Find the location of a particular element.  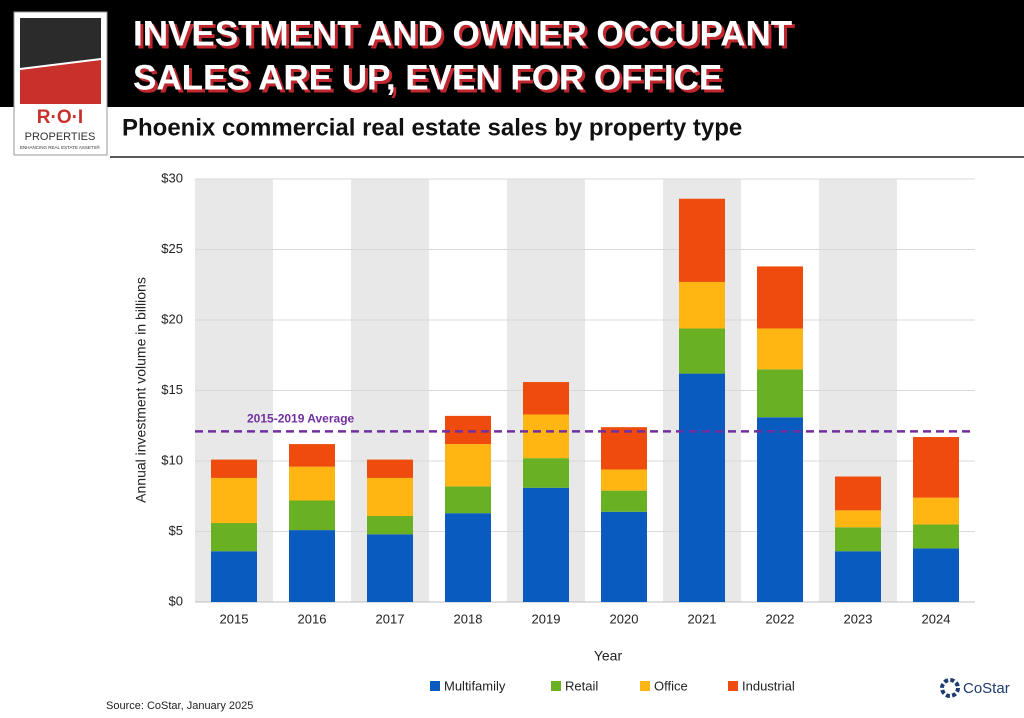

y-tick-label: $0 is located at coordinates (176, 600).